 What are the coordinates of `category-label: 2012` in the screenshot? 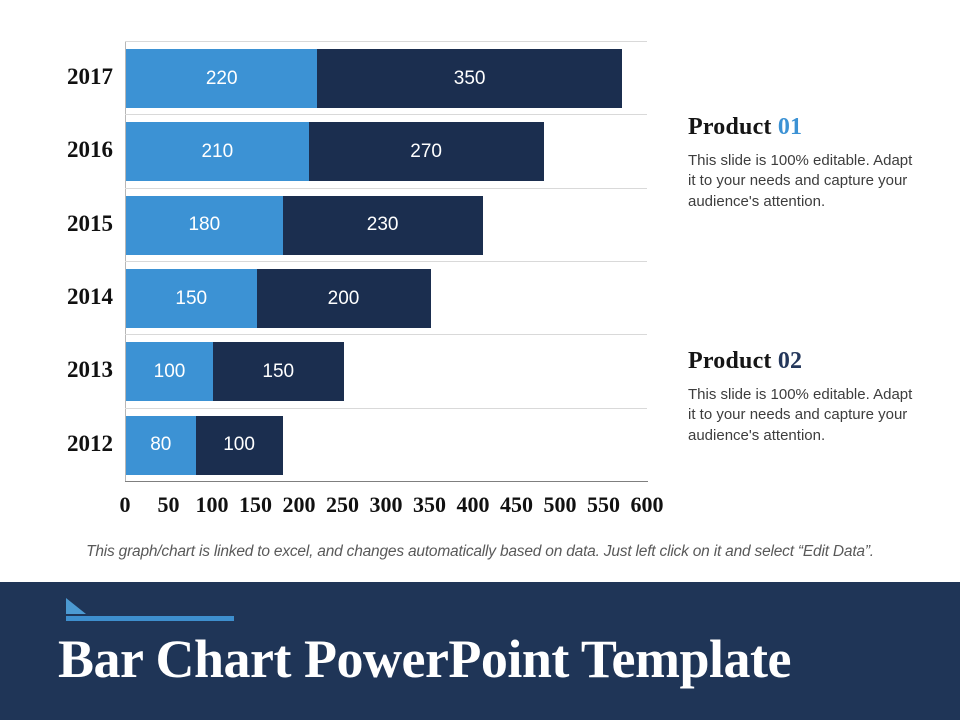 It's located at (90, 444).